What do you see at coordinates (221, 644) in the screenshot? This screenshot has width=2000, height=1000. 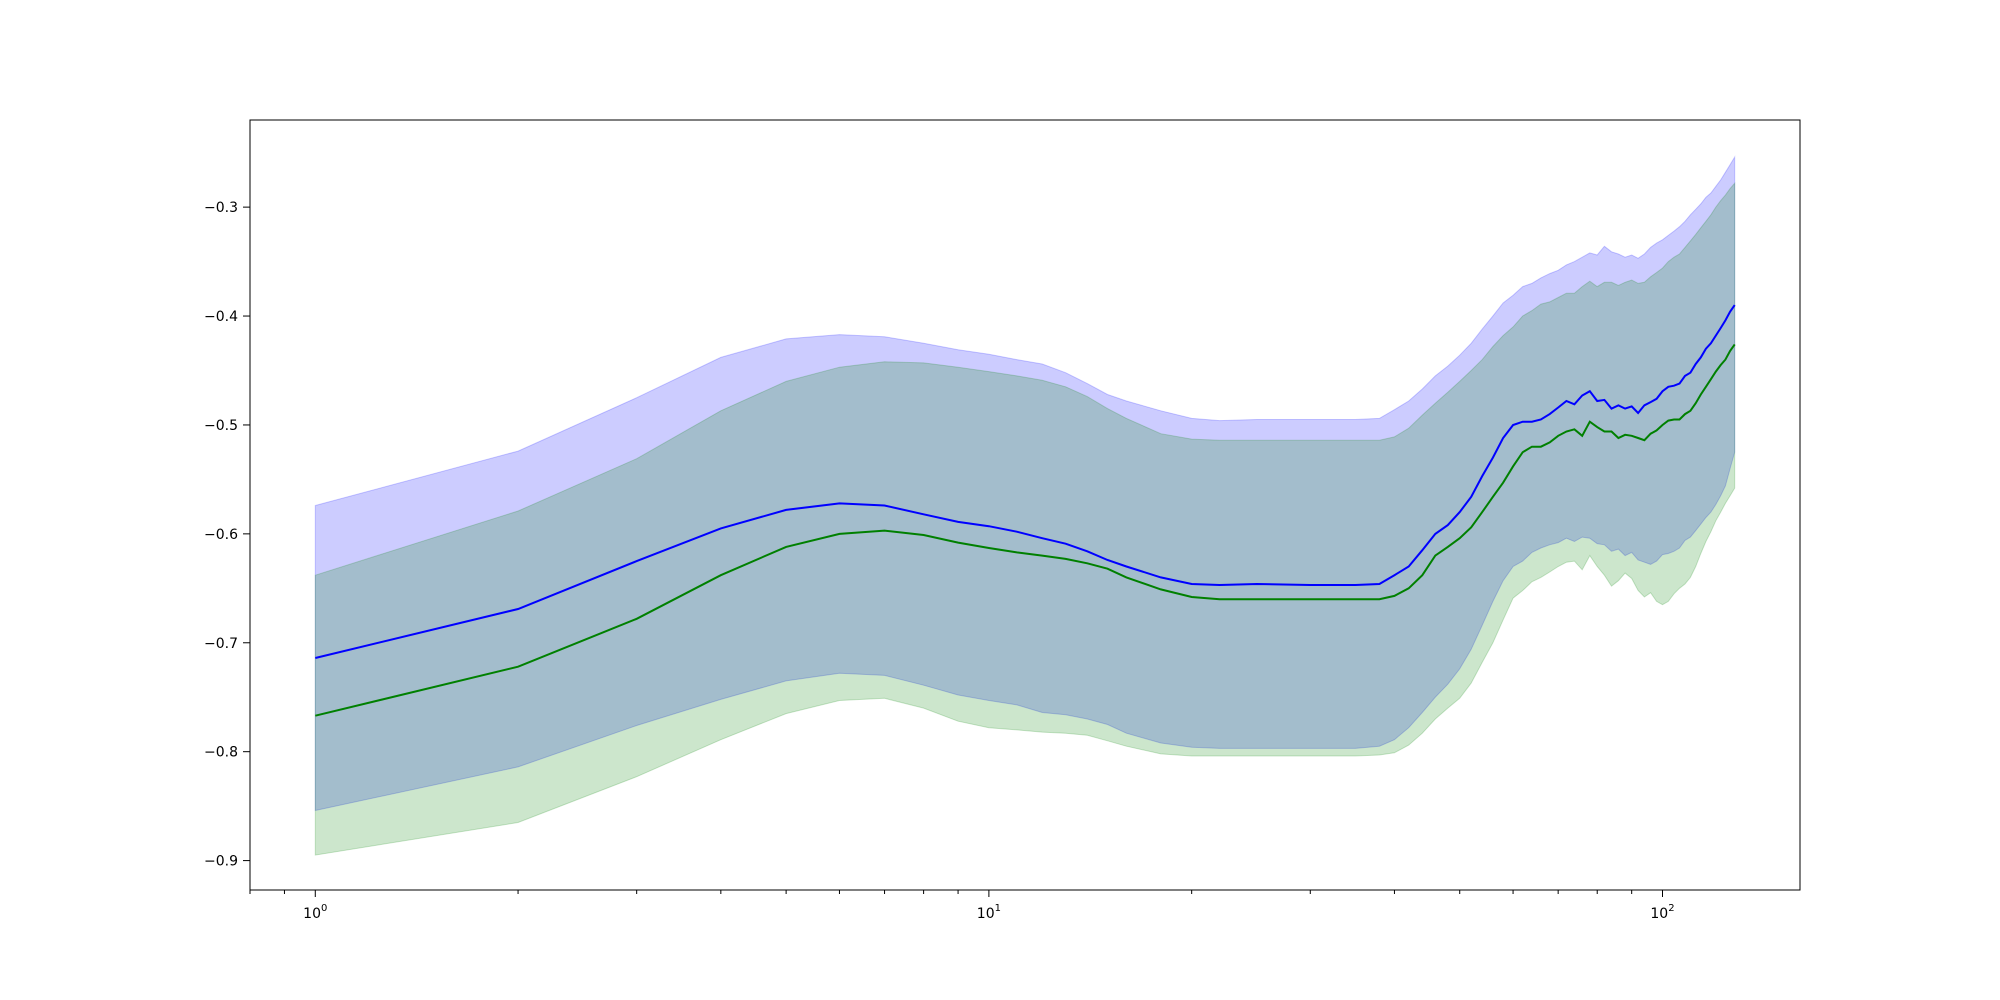 I see `y-tick-label: −0.7` at bounding box center [221, 644].